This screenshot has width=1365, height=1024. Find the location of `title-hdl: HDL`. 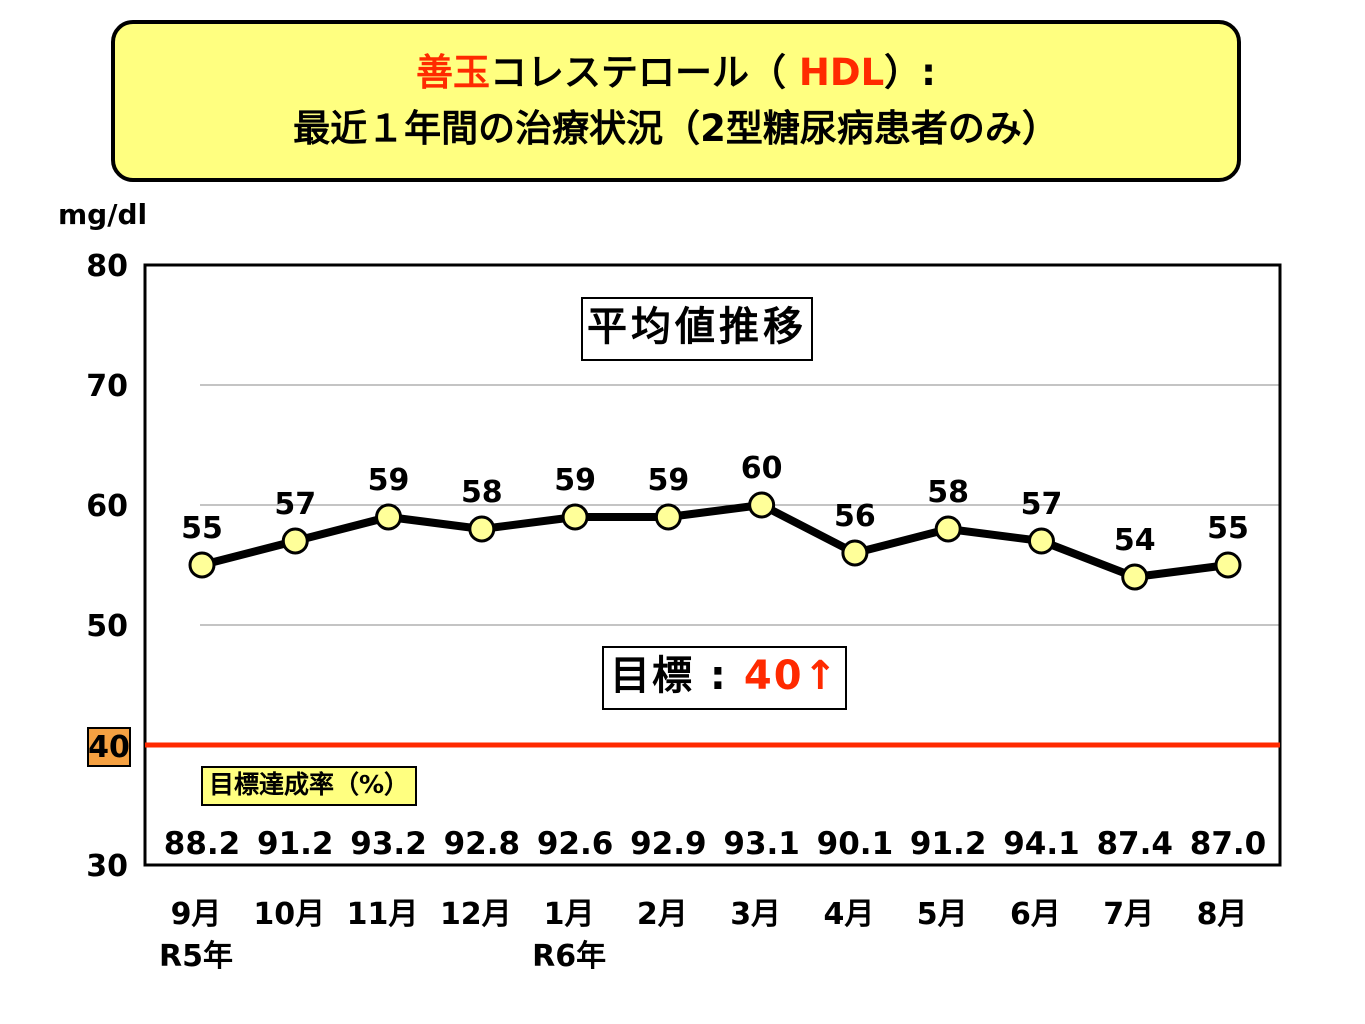

title-hdl: HDL is located at coordinates (841, 72).